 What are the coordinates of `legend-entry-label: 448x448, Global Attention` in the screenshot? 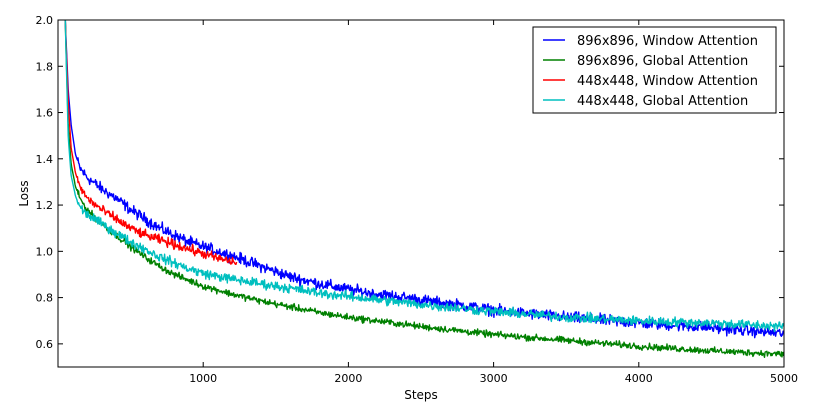 It's located at (662, 101).